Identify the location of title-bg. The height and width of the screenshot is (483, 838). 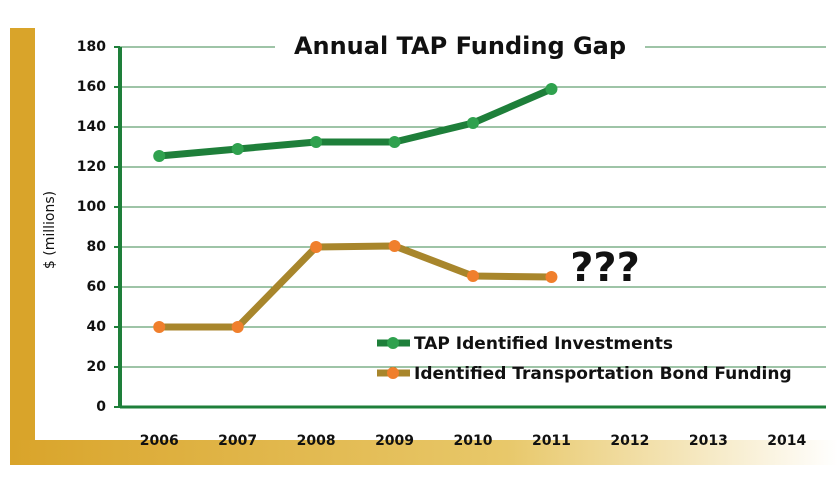
(460, 48).